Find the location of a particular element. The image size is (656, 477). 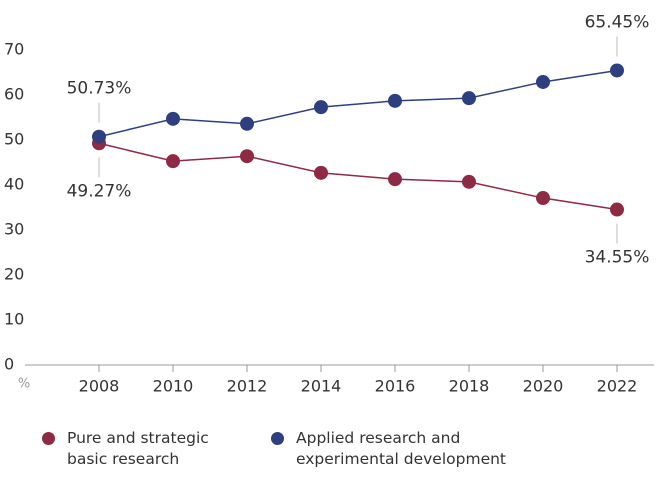

value-label: 49.27% is located at coordinates (99, 191).